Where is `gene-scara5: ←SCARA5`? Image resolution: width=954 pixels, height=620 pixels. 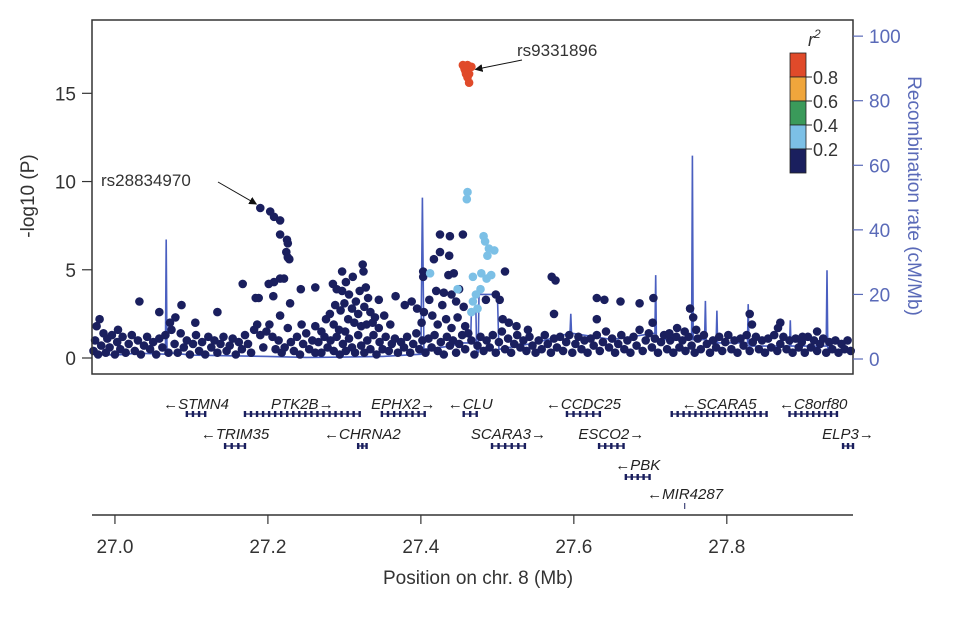
gene-scara5: ←SCARA5 is located at coordinates (719, 406).